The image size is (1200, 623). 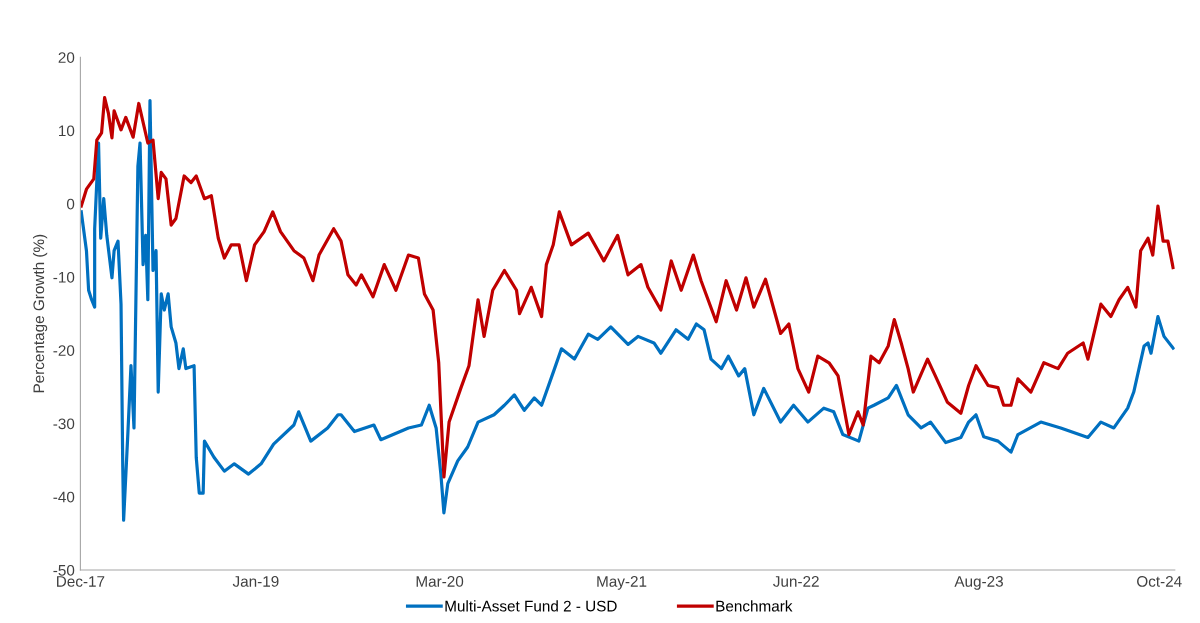 What do you see at coordinates (64, 570) in the screenshot?
I see `y-tick-label: -50` at bounding box center [64, 570].